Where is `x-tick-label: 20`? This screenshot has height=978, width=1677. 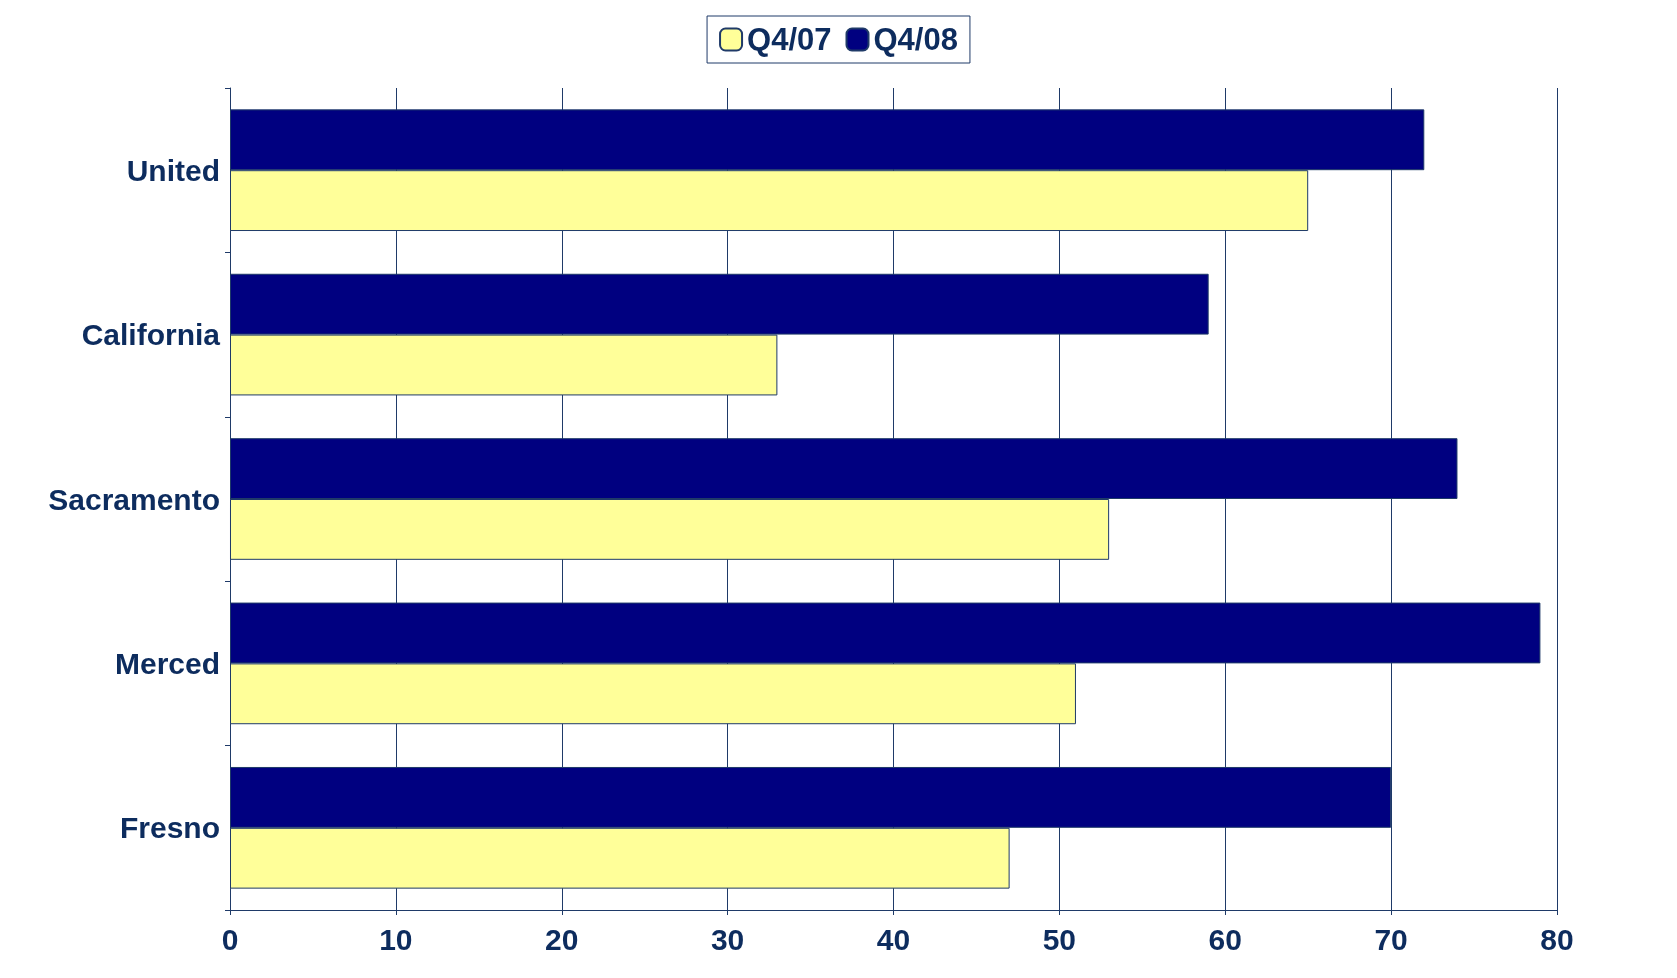 x-tick-label: 20 is located at coordinates (562, 939).